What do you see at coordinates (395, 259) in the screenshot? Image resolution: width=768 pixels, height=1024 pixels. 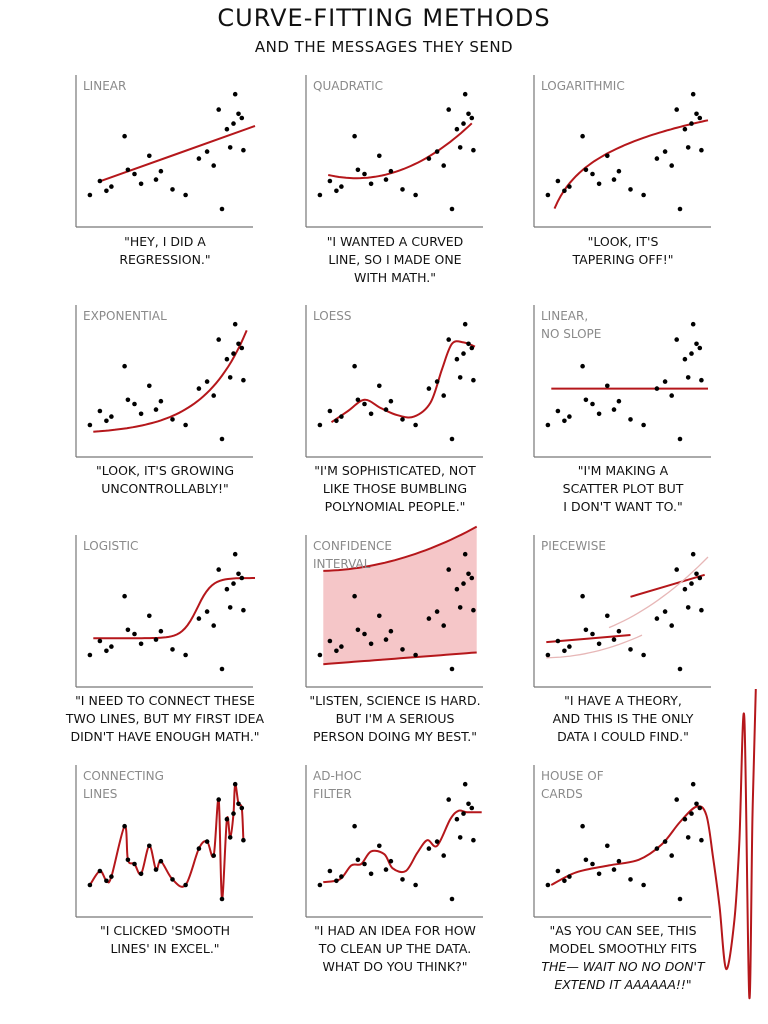 I see `caption-line: LINE, SO I MADE ONE` at bounding box center [395, 259].